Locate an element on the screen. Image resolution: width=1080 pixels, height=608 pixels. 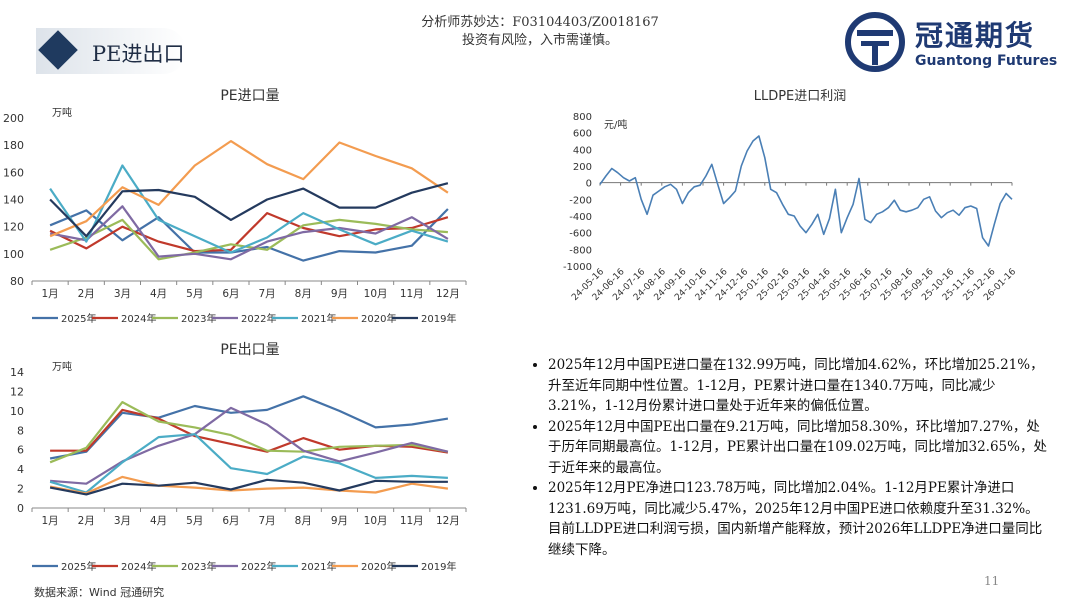
y-tick-label: 140 is located at coordinates (13, 200).